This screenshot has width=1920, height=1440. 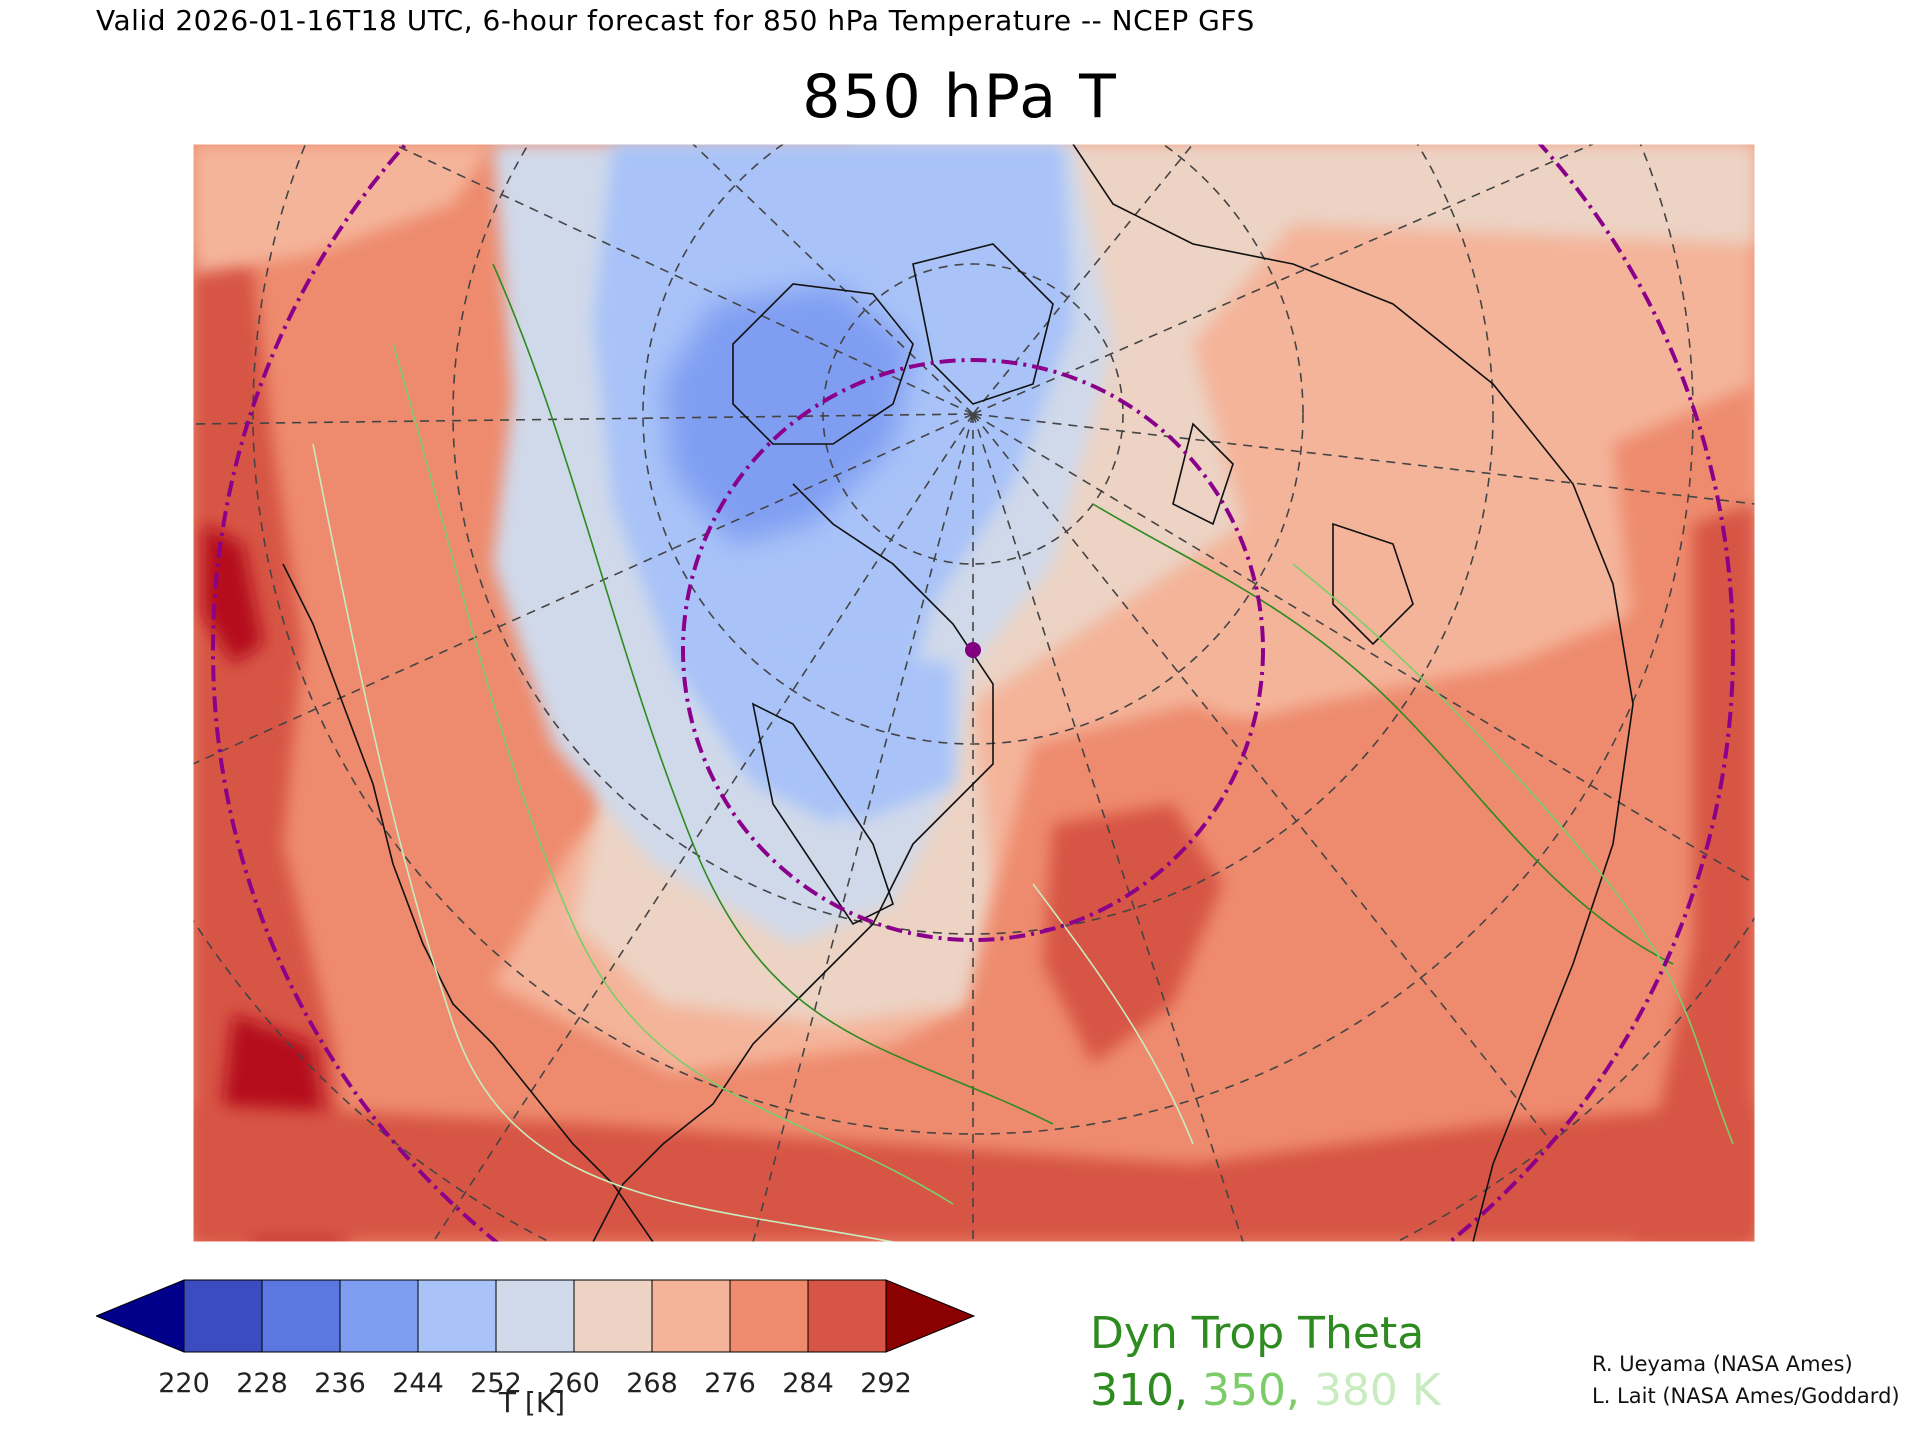 What do you see at coordinates (273, 743) in the screenshot?
I see `field-warm-west` at bounding box center [273, 743].